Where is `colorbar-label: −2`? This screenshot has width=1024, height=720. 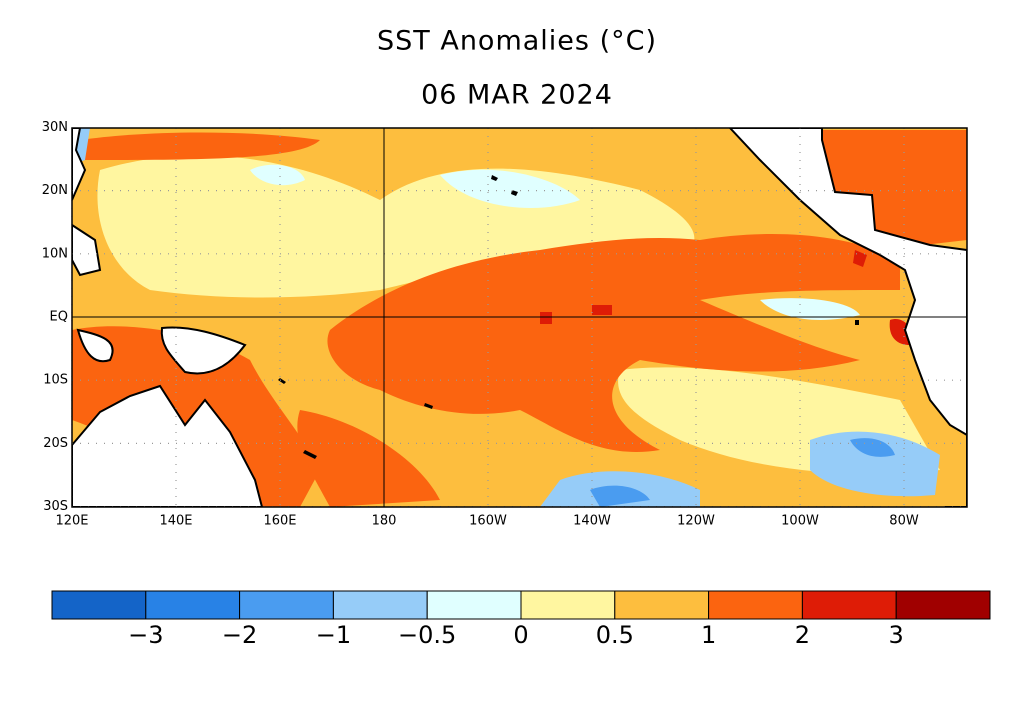 colorbar-label: −2 is located at coordinates (239, 635).